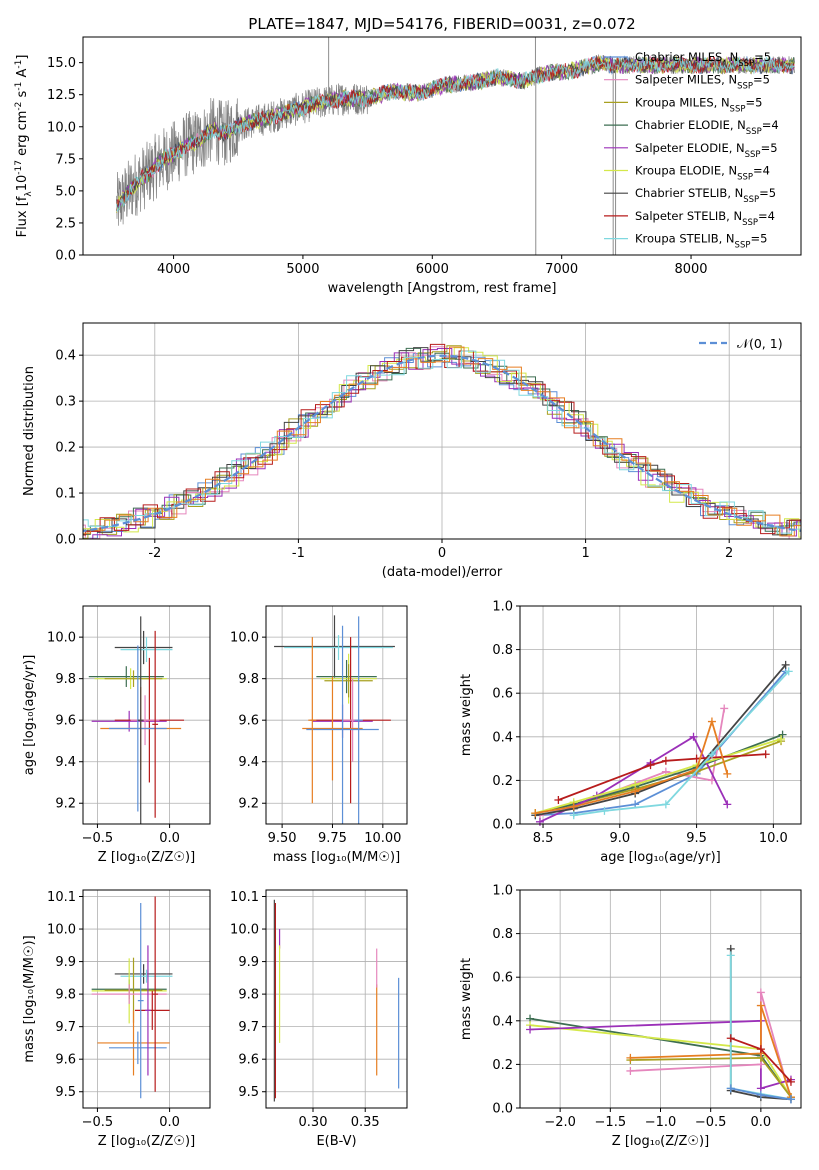 This screenshot has width=819, height=1170. I want to click on y-axis-label: mass weight, so click(466, 715).